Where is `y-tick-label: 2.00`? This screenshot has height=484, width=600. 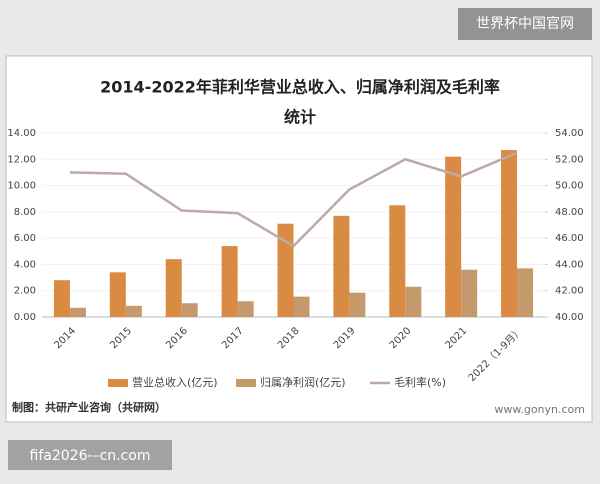
y-tick-label: 2.00 is located at coordinates (25, 291).